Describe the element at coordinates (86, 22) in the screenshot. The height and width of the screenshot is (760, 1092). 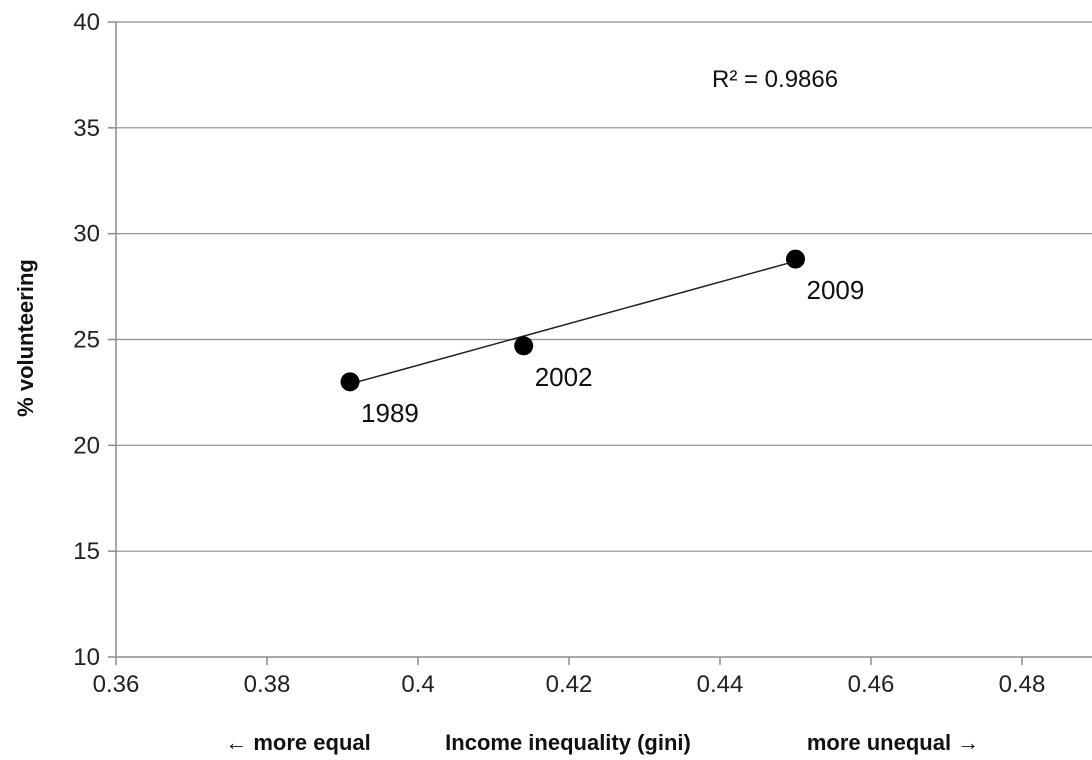
I see `y-tick-label-40: 40` at that location.